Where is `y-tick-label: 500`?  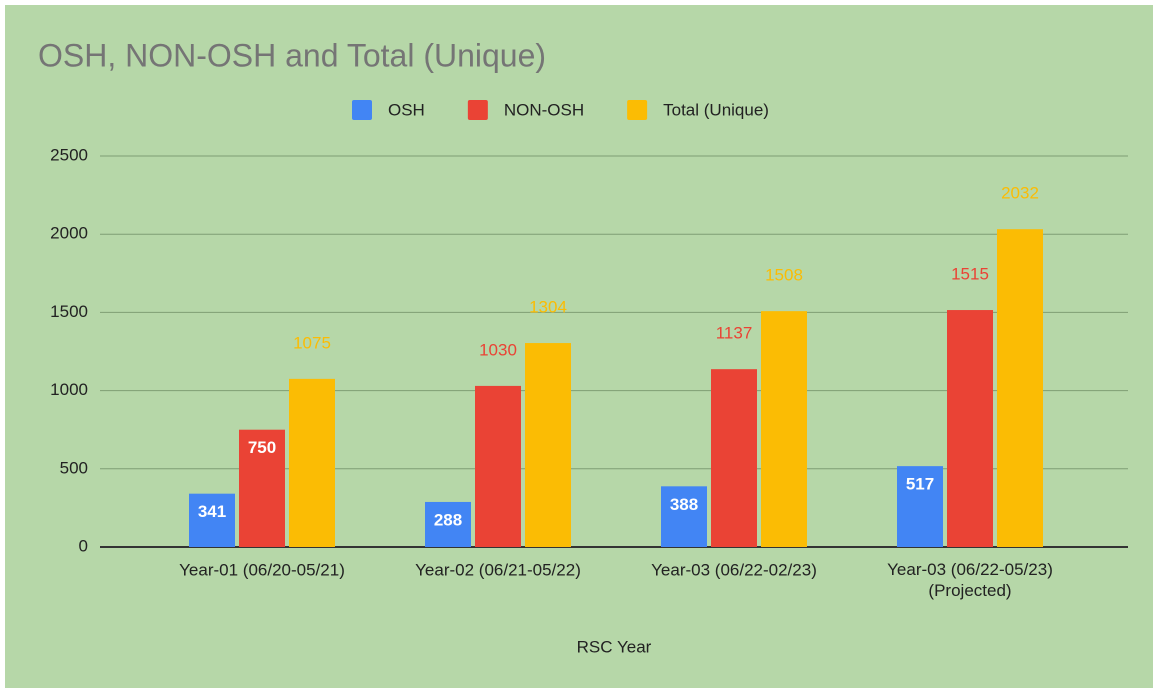
y-tick-label: 500 is located at coordinates (74, 467).